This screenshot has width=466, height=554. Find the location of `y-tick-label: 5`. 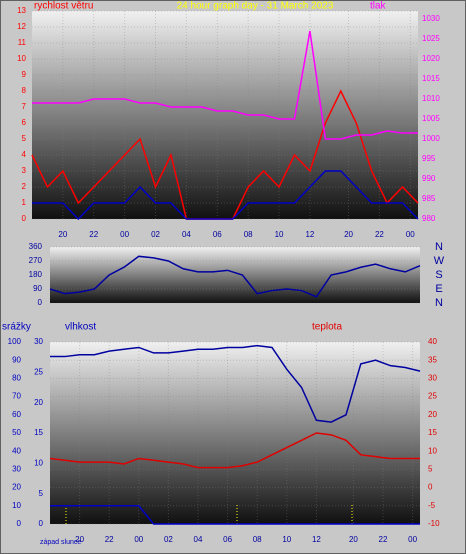

y-tick-label: 5 is located at coordinates (24, 138).